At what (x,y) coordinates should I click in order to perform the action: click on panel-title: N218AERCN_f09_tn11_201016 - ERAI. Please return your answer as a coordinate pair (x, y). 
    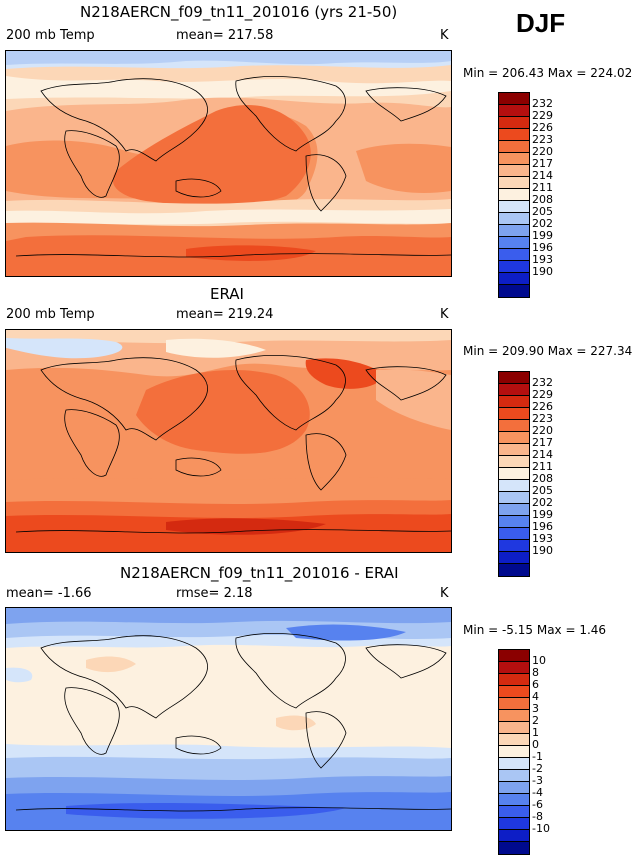
    Looking at the image, I should click on (259, 573).